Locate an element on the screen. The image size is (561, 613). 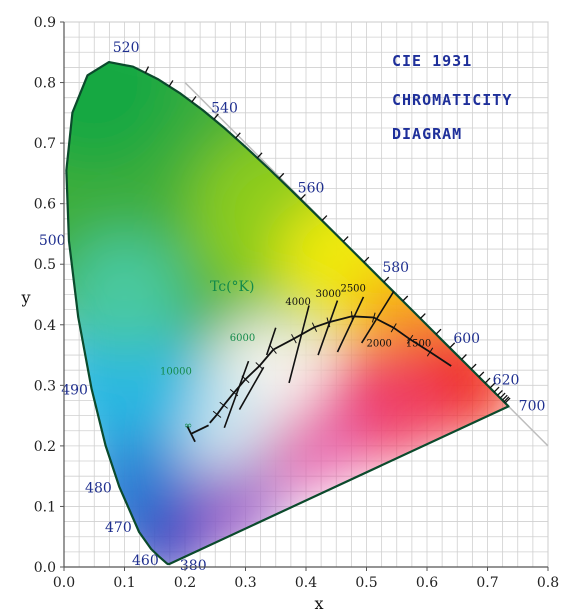
temperature-label: 1500 is located at coordinates (418, 344).